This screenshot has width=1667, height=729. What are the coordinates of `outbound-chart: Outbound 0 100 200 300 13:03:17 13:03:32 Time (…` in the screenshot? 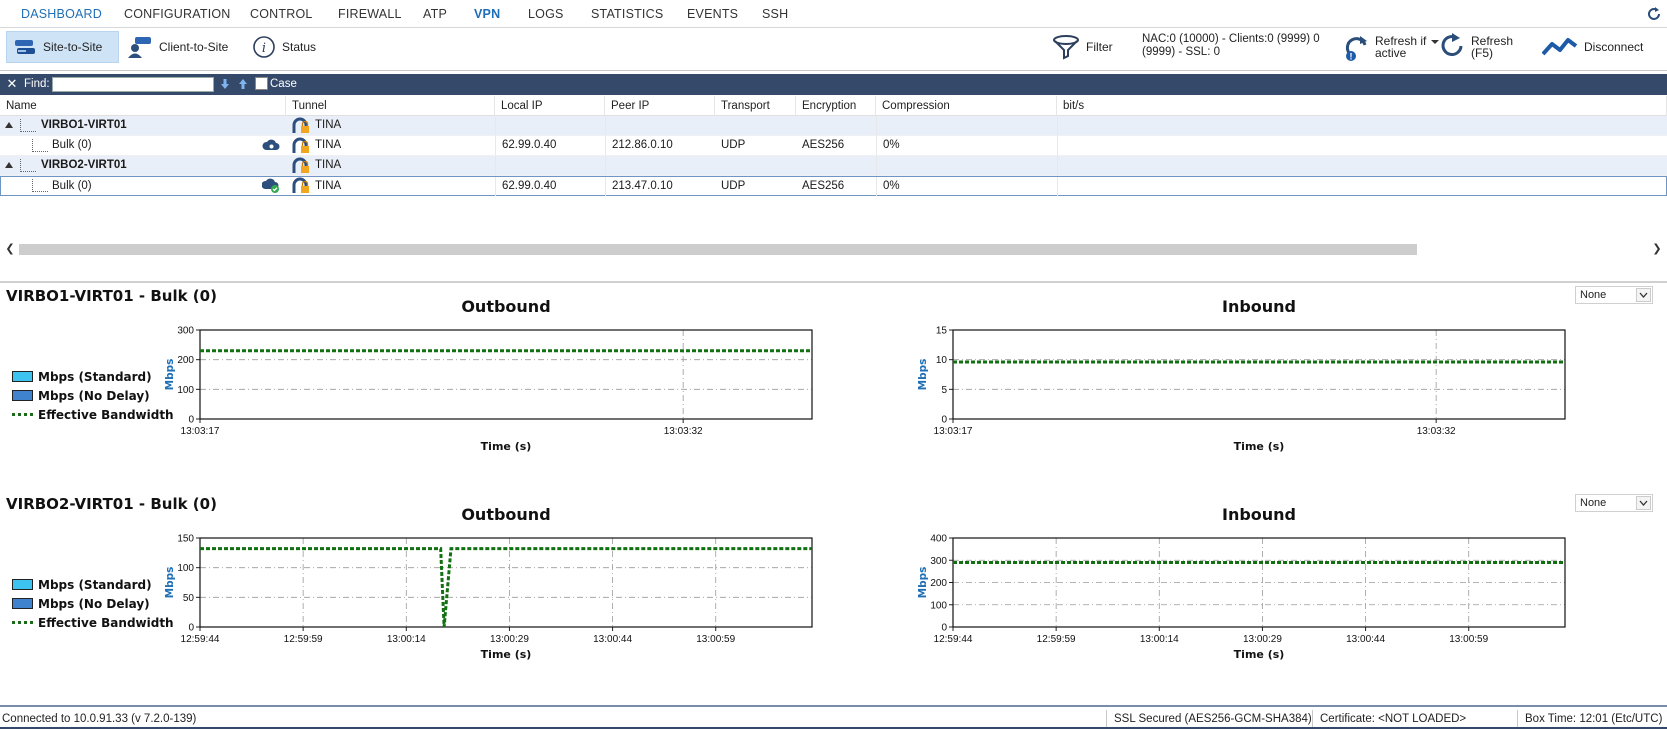 It's located at (488, 375).